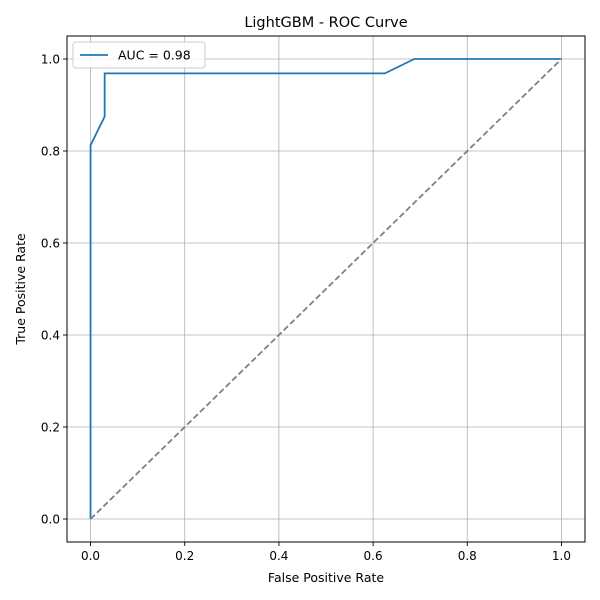 The height and width of the screenshot is (600, 600). I want to click on x-tick-label: 0.8, so click(467, 556).